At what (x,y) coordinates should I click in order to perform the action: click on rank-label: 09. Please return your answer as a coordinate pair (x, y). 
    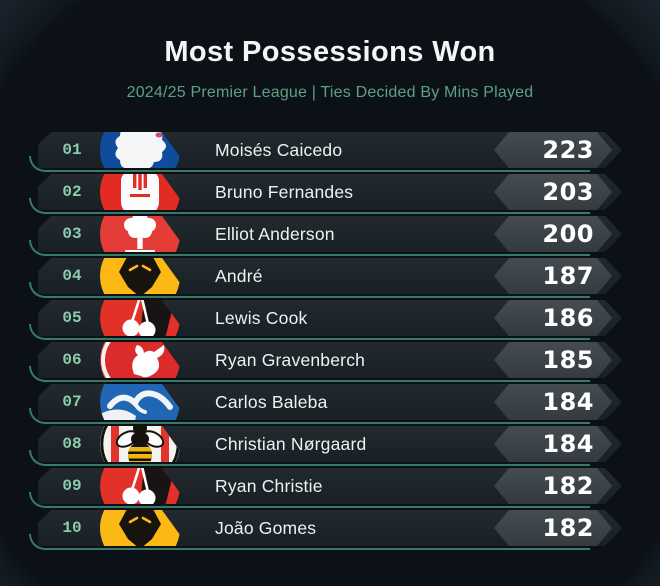
    Looking at the image, I should click on (72, 486).